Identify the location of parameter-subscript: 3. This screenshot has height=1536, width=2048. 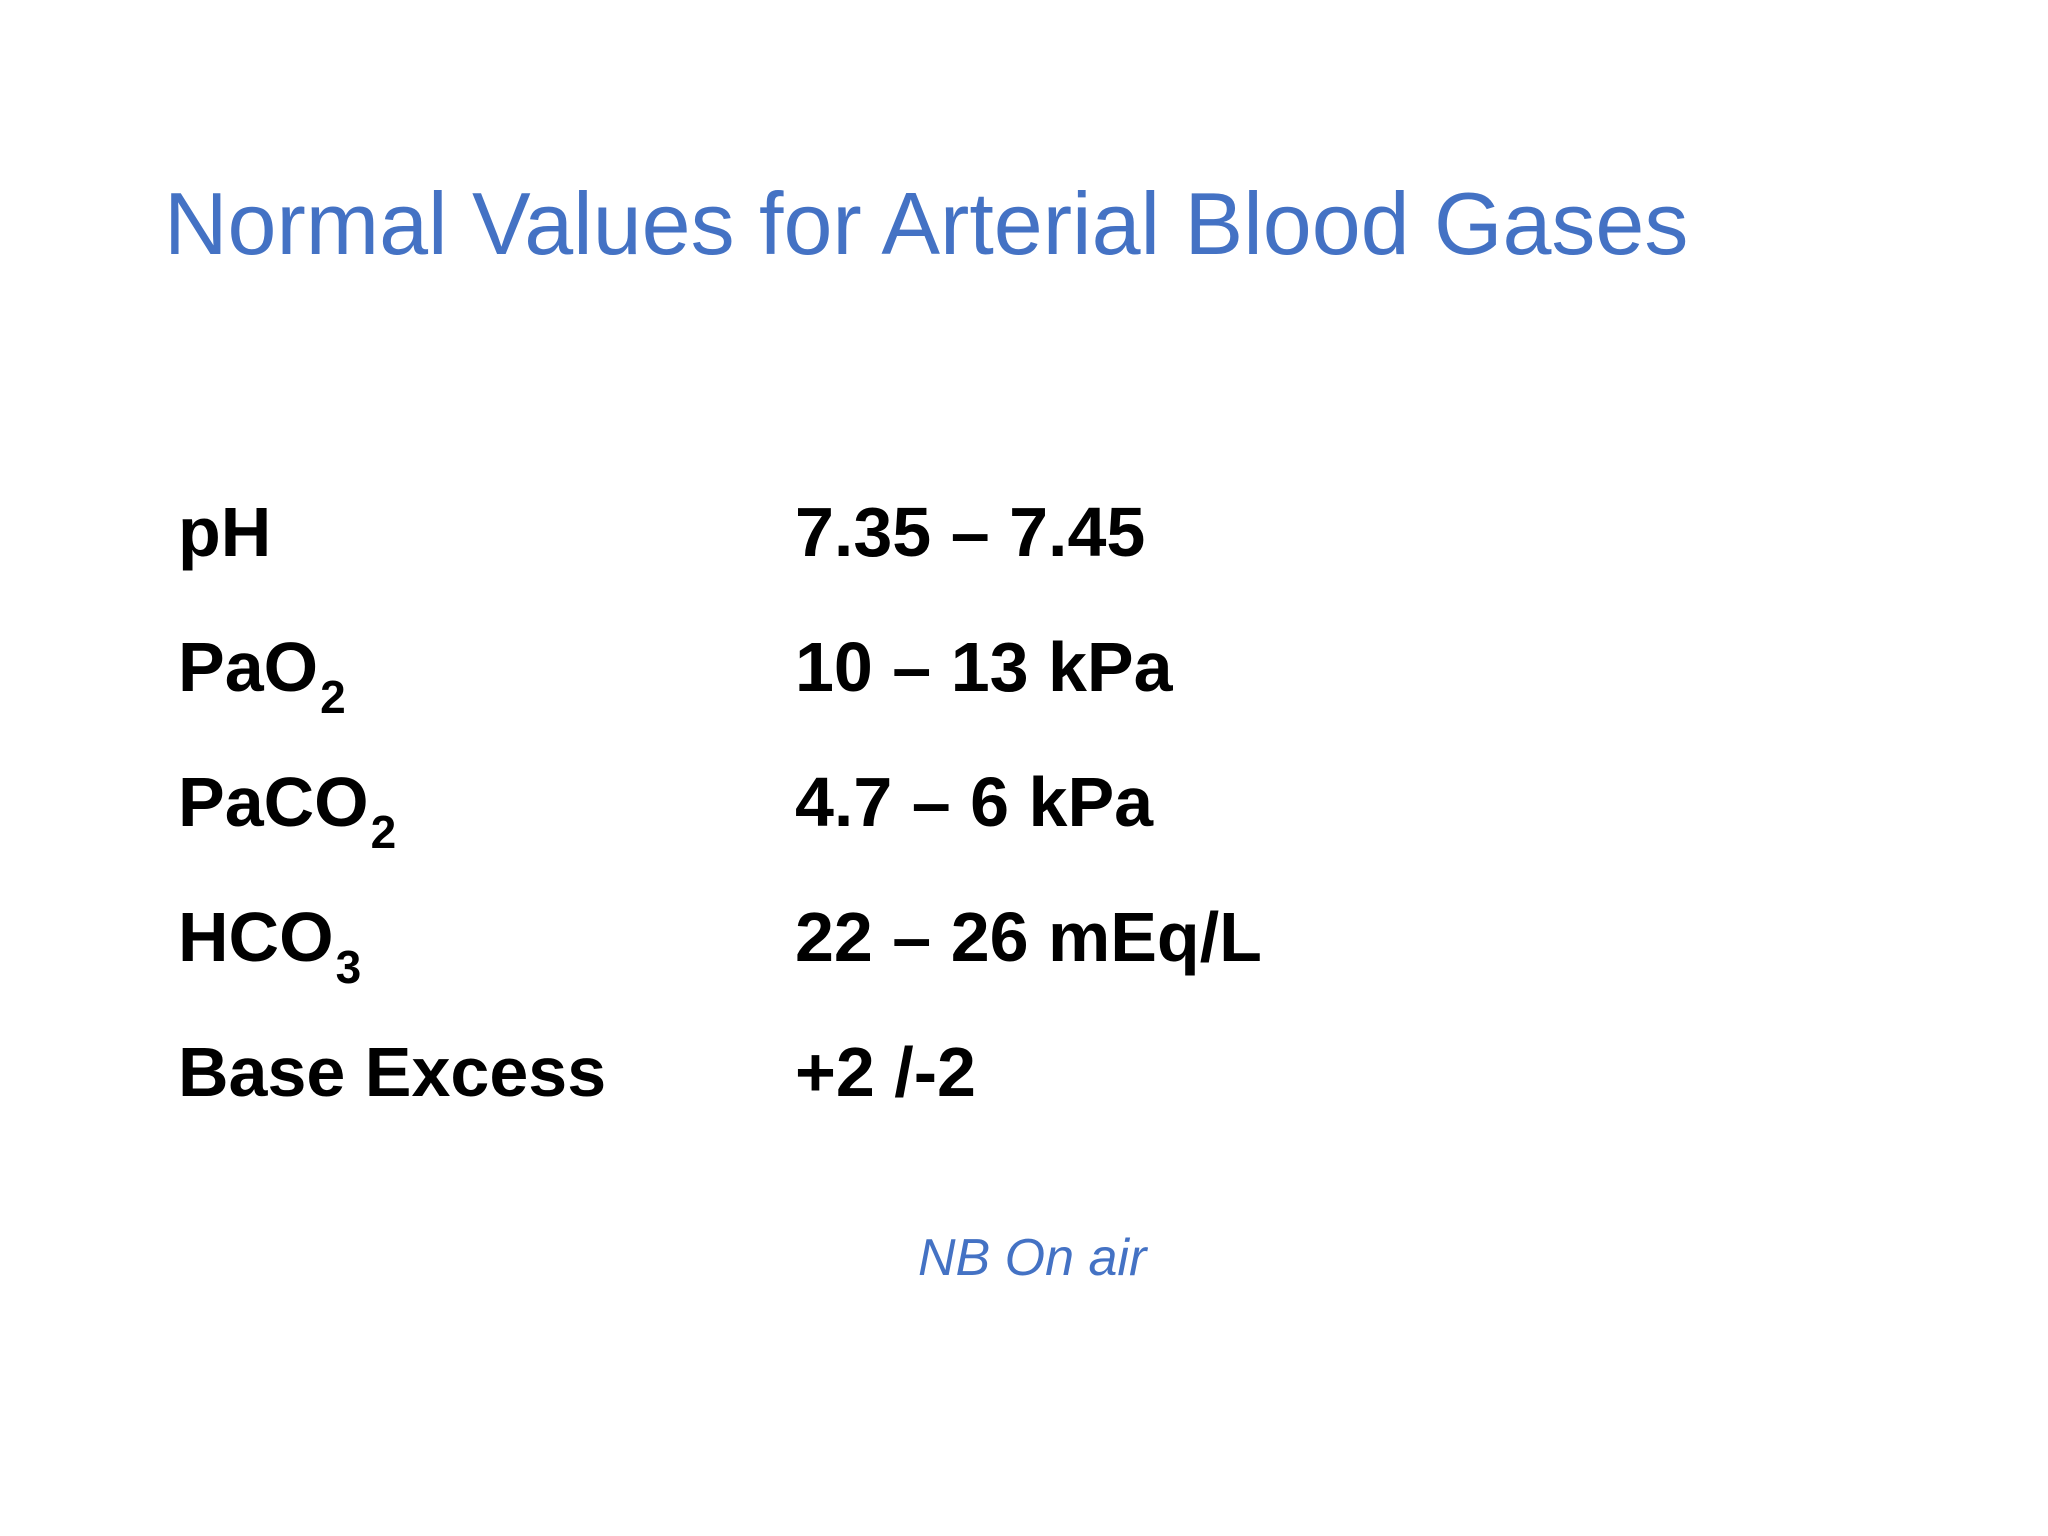
(348, 967).